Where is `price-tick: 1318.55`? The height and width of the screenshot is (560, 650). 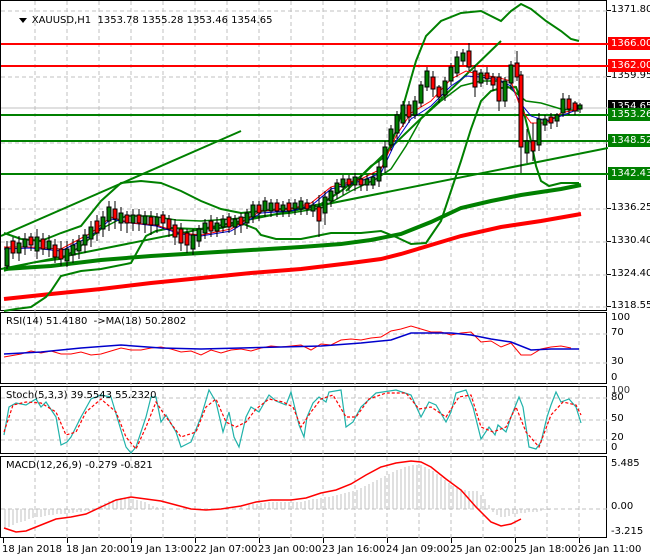 price-tick: 1318.55 is located at coordinates (630, 305).